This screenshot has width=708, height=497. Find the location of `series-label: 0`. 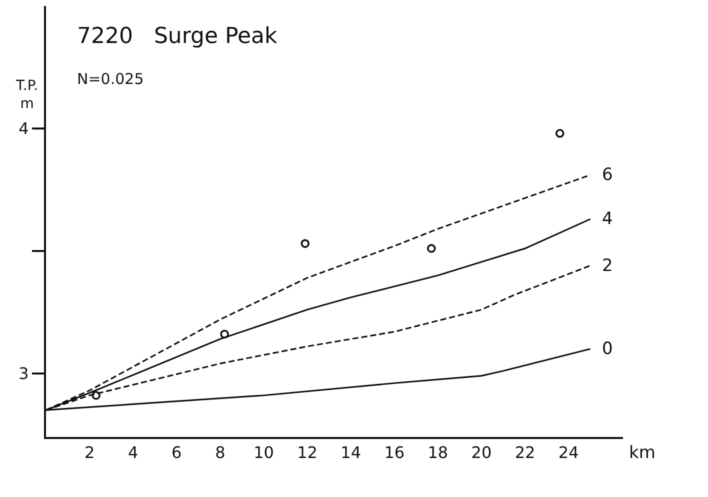

series-label: 0 is located at coordinates (607, 349).